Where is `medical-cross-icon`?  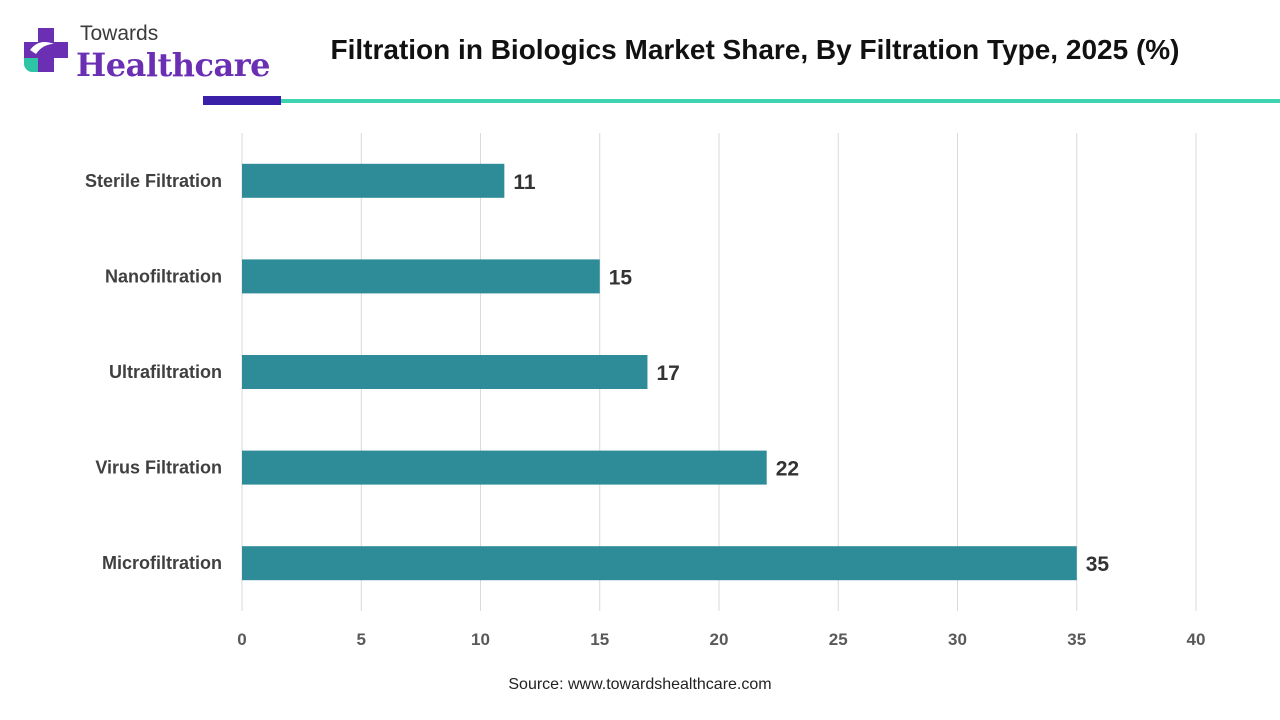 medical-cross-icon is located at coordinates (46, 50).